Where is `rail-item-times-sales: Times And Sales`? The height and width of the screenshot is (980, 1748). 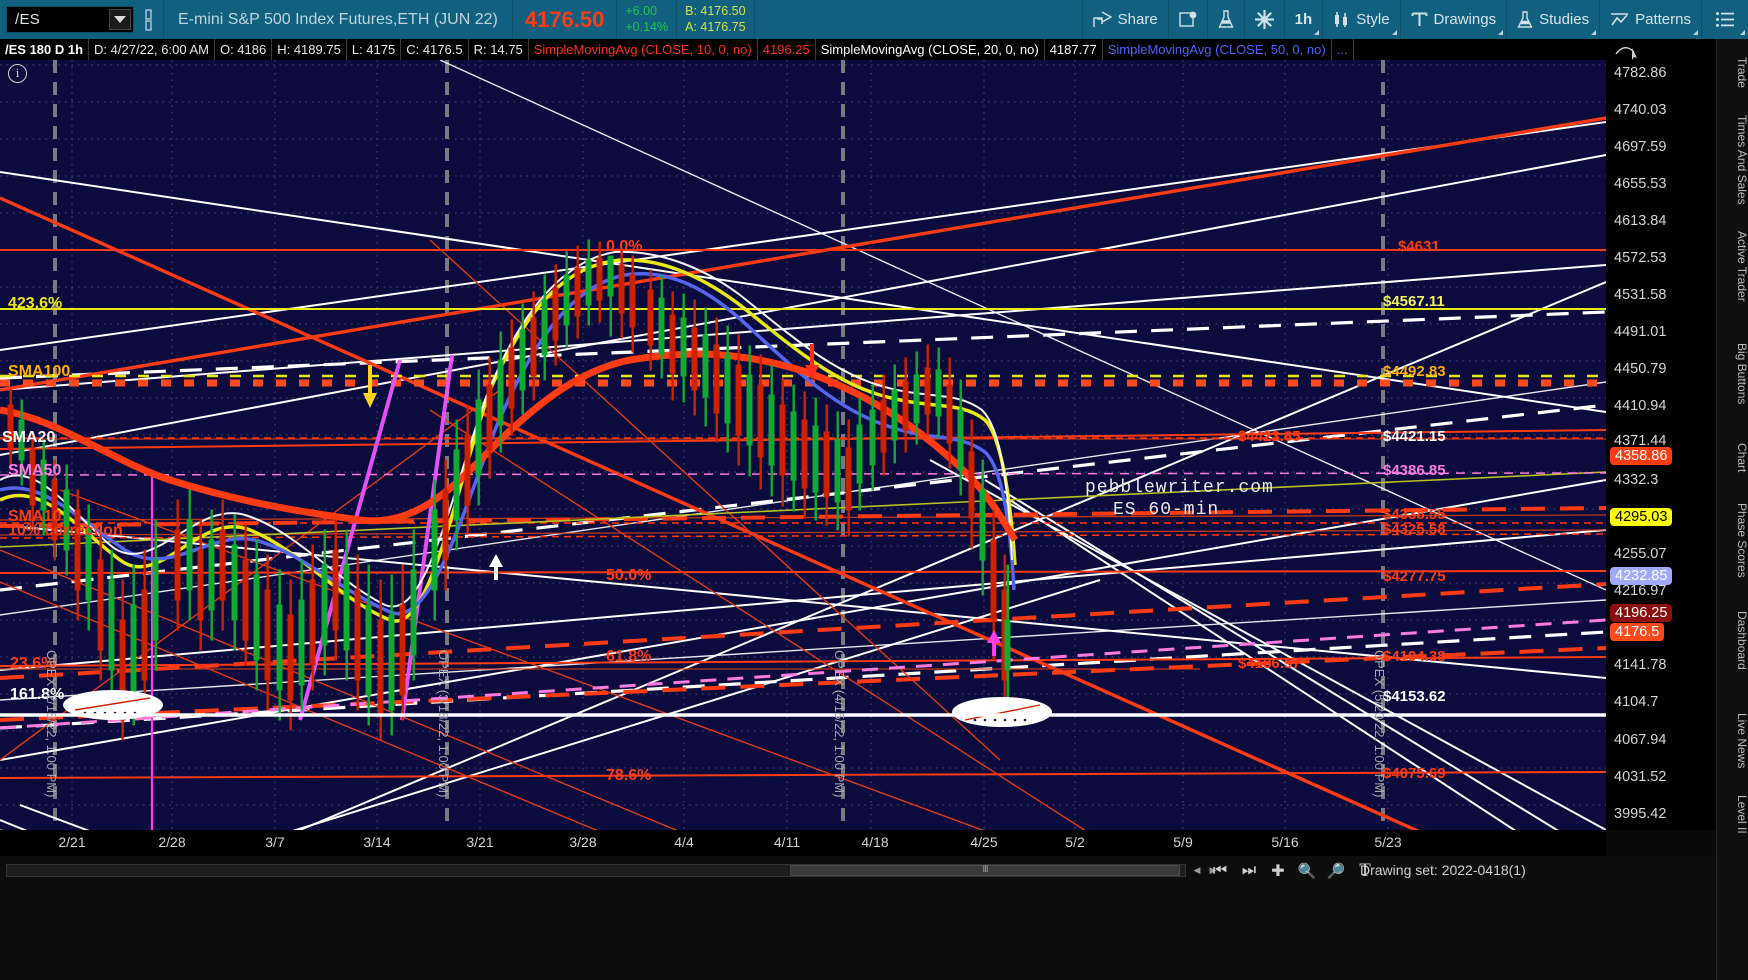
rail-item-times-sales: Times And Sales is located at coordinates (1741, 160).